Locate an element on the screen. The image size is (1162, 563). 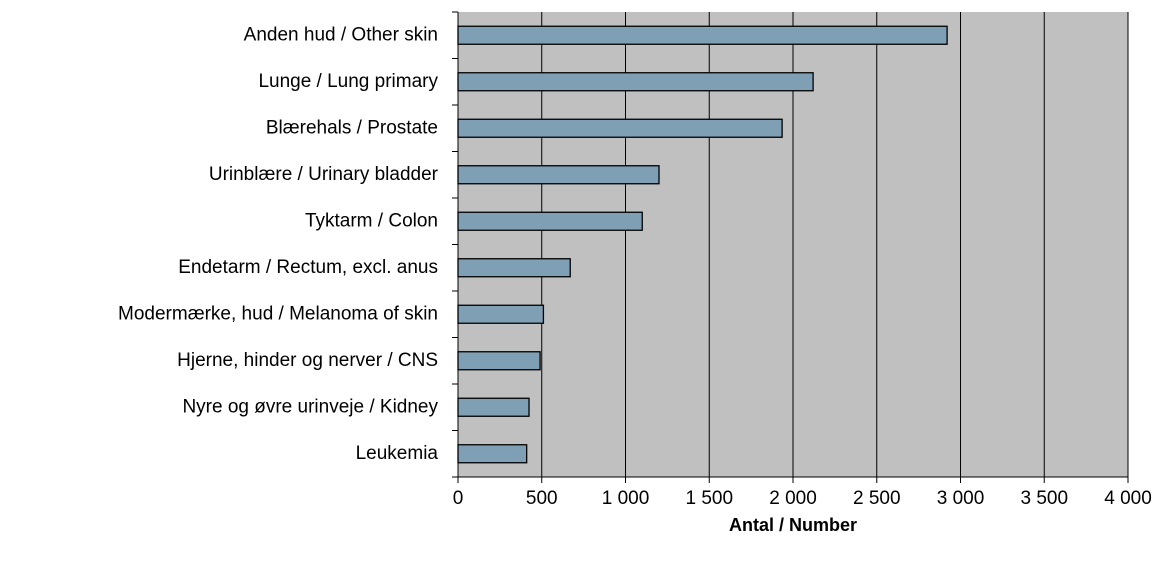
x-tick-label: 4 000 is located at coordinates (1128, 498).